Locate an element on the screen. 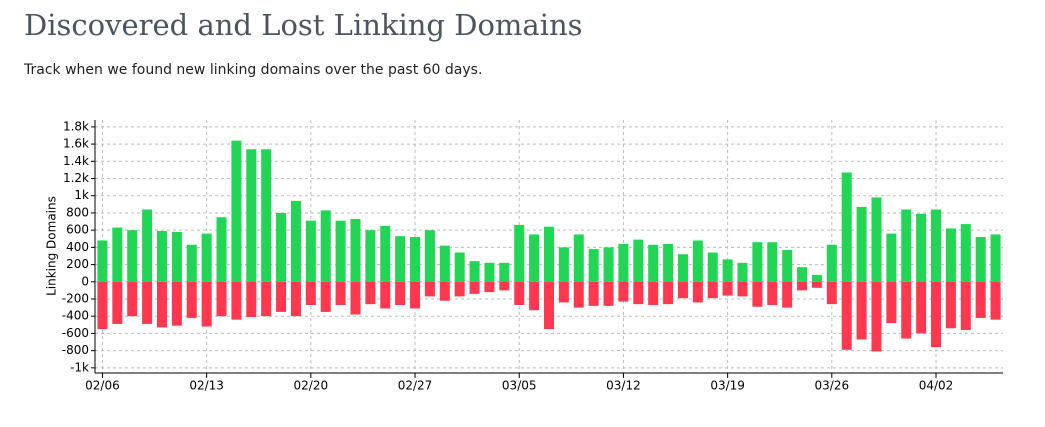 This screenshot has width=1045, height=427. y-tick-label: 1.8k is located at coordinates (76, 126).